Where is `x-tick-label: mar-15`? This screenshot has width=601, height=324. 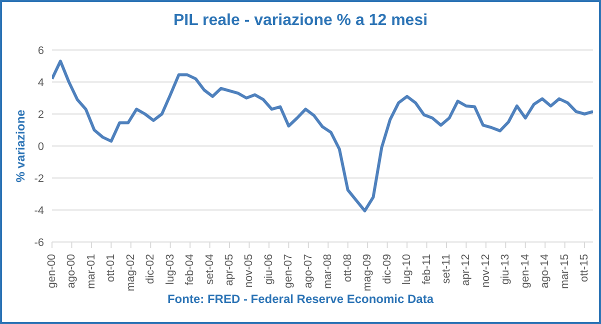
x-tick-label: mar-15 is located at coordinates (564, 271).